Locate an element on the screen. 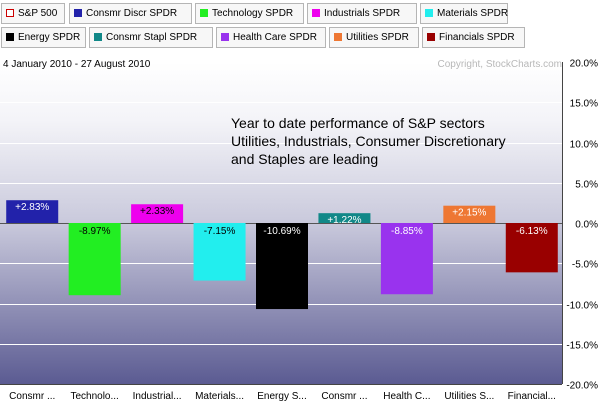 This screenshot has height=407, width=601. legend-item: Utilities SPDR is located at coordinates (374, 37).